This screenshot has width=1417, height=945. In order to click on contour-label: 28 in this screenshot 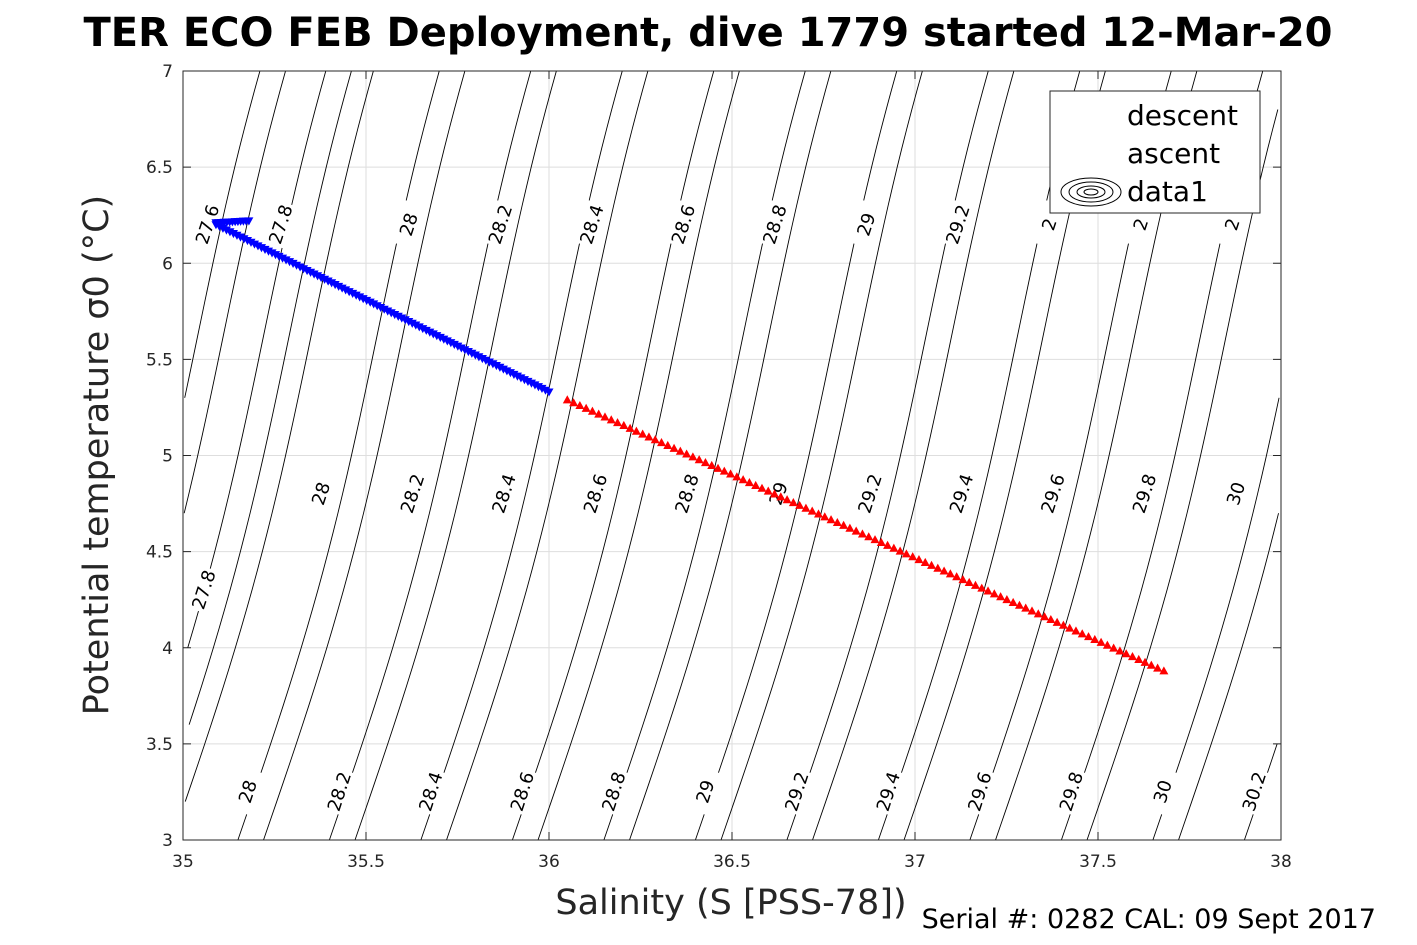, I will do `click(247, 791)`.